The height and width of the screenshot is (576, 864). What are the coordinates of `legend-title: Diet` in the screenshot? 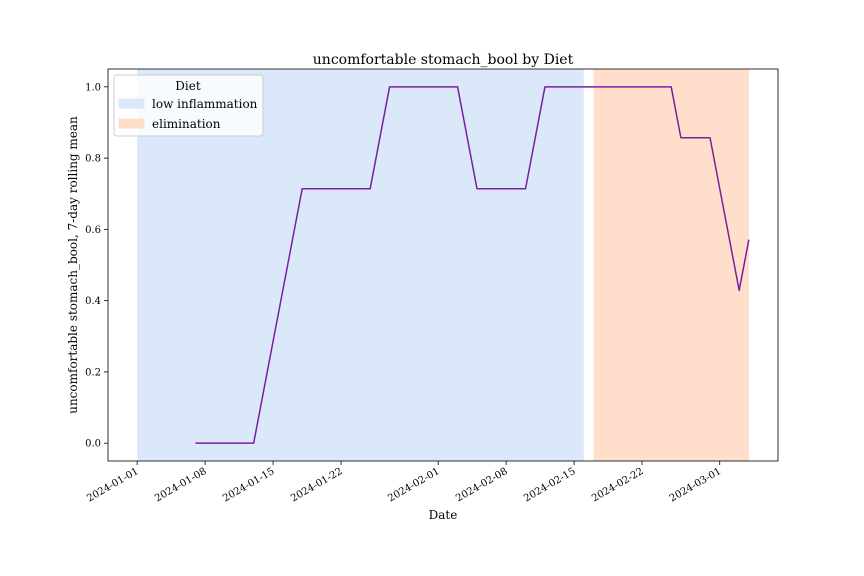 It's located at (188, 86).